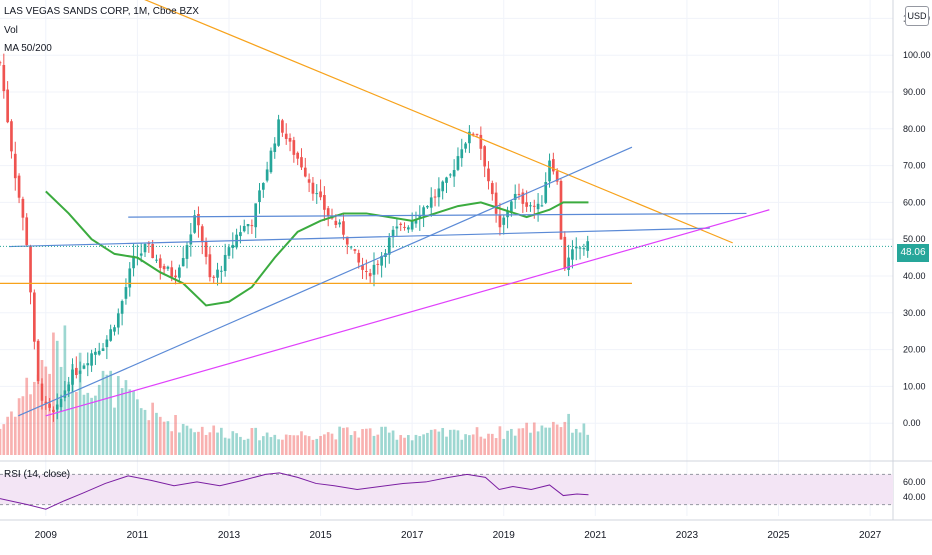 The image size is (932, 555). What do you see at coordinates (504, 535) in the screenshot?
I see `x-tick-label: 2019` at bounding box center [504, 535].